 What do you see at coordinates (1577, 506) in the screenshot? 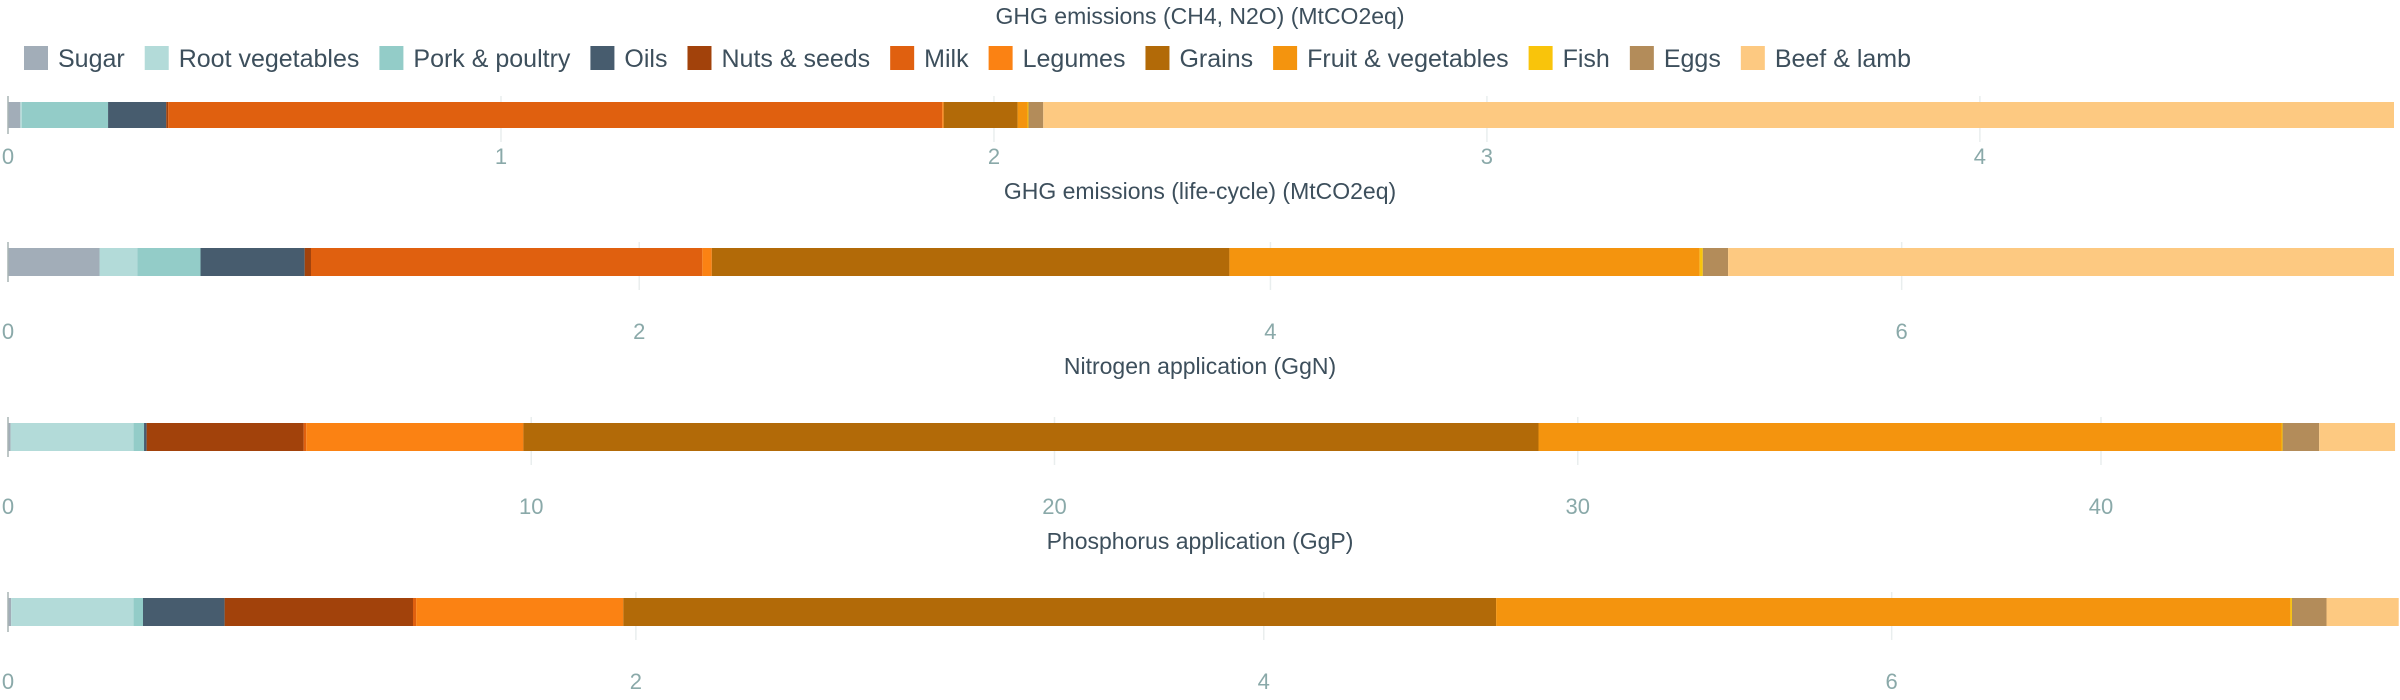
I see `tick-label: 30` at bounding box center [1577, 506].